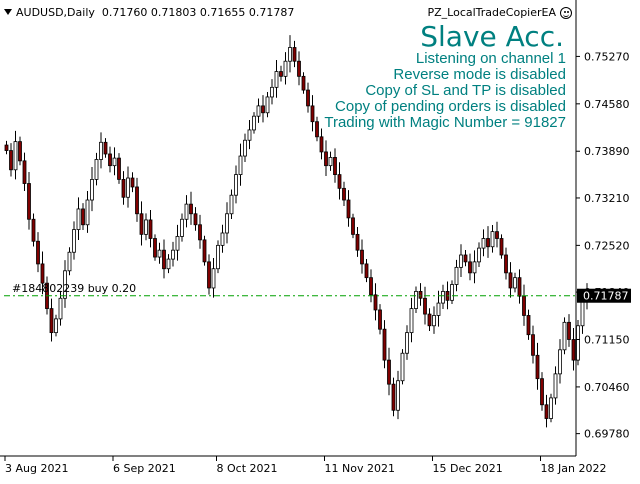 This screenshot has width=640, height=484. I want to click on status-line-reverse: Reverse mode is disabled, so click(479, 74).